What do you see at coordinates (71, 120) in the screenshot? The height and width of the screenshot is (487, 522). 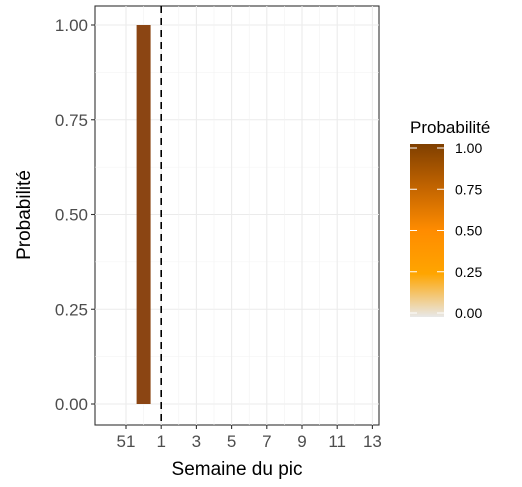 I see `y-tick-label: 0.75` at bounding box center [71, 120].